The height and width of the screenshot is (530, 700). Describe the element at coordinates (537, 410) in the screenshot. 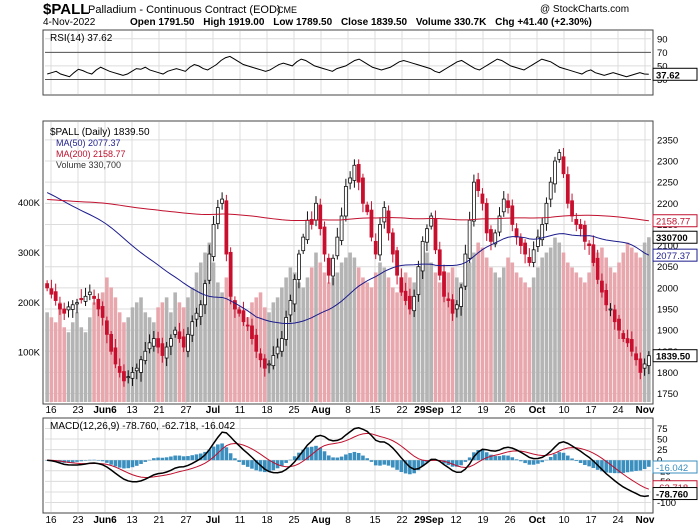

I see `x-tick-label: Oct` at that location.